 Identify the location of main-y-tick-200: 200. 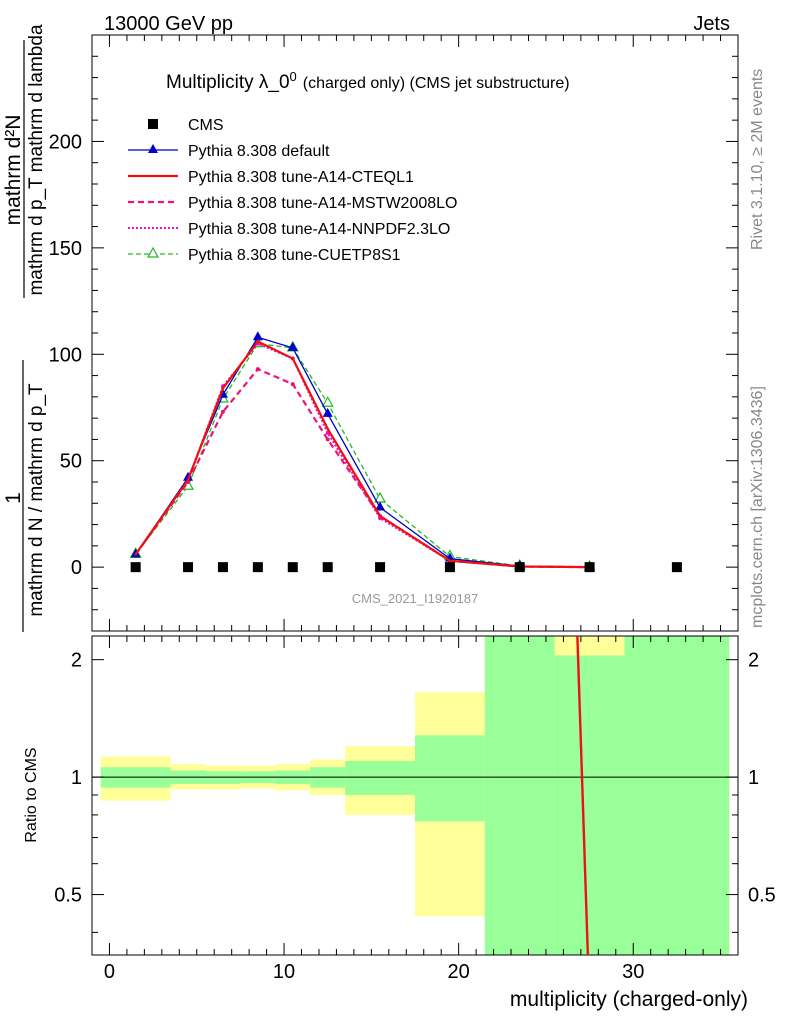
(65, 142).